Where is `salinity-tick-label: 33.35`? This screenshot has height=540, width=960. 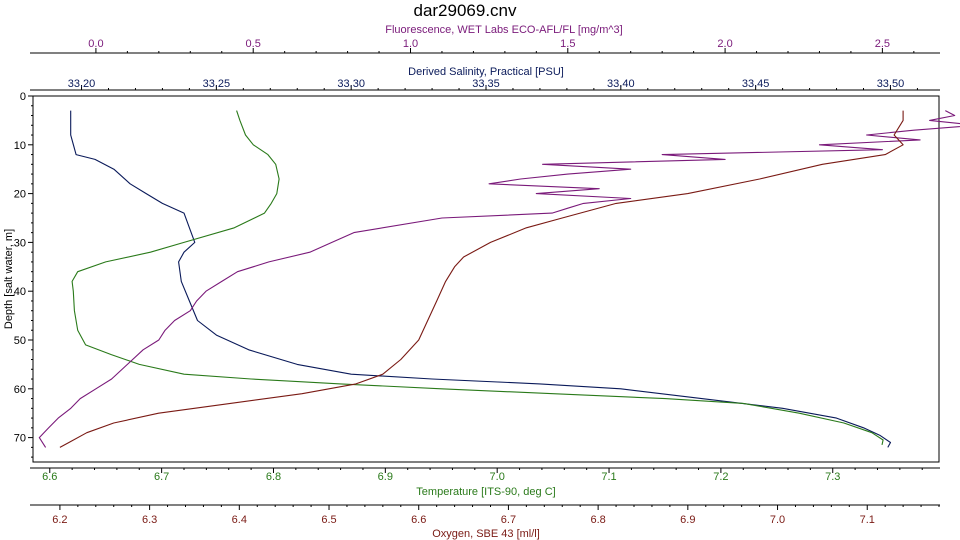 salinity-tick-label: 33.35 is located at coordinates (486, 84).